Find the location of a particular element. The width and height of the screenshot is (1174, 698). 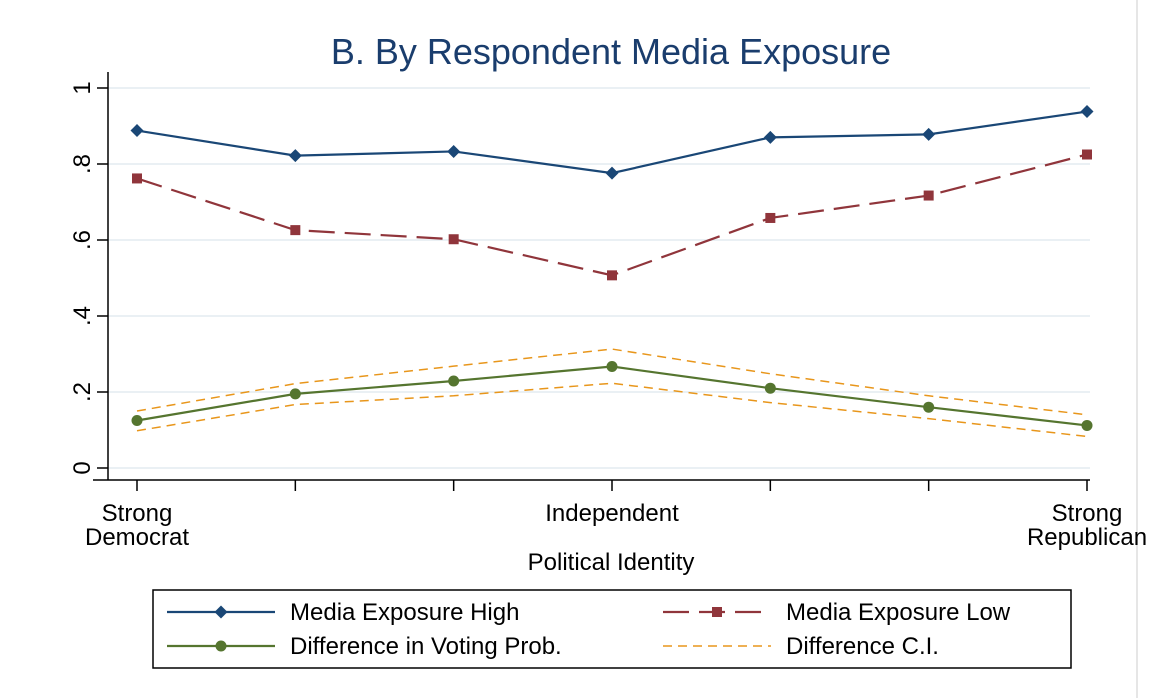

chart-title: B. By Respondent Media Exposure is located at coordinates (611, 51).